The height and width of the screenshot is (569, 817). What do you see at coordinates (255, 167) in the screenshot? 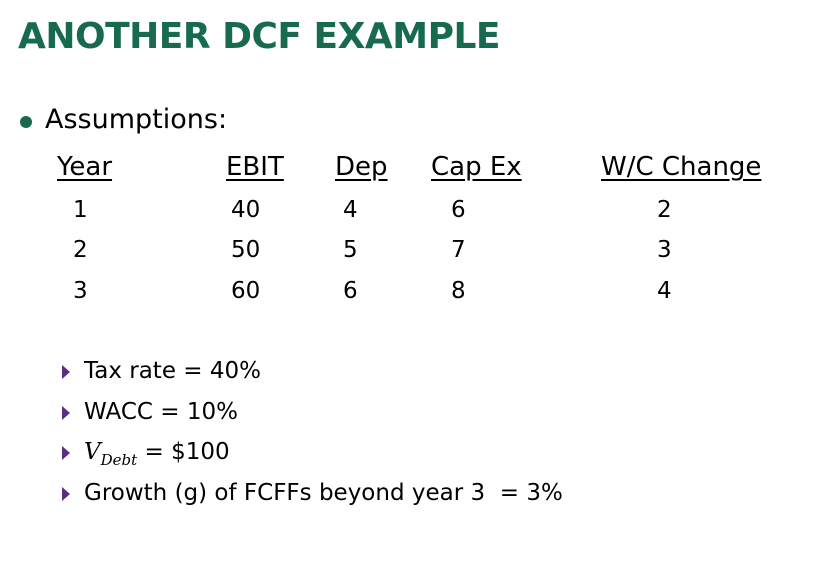
I see `table-header: EBIT` at bounding box center [255, 167].